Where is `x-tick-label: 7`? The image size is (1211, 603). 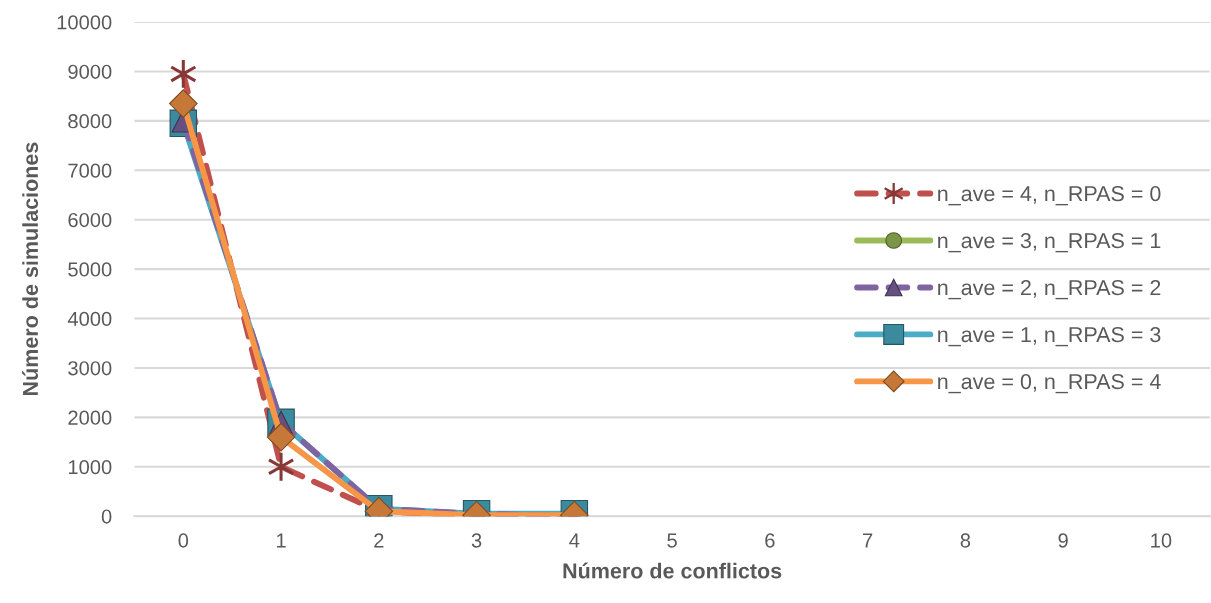
x-tick-label: 7 is located at coordinates (868, 540).